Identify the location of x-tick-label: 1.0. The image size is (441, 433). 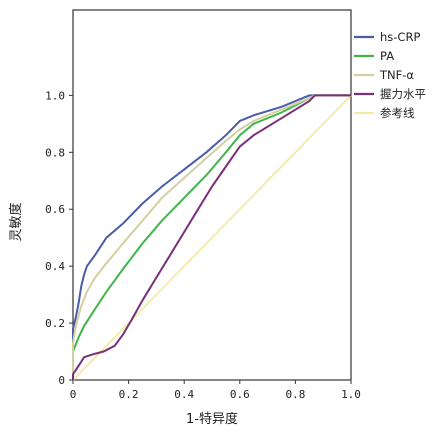
(351, 394).